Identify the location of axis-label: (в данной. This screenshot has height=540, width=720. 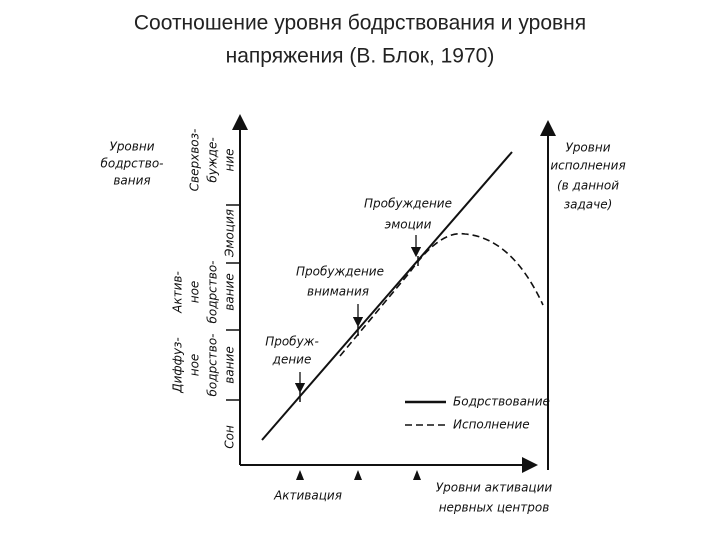
(588, 186).